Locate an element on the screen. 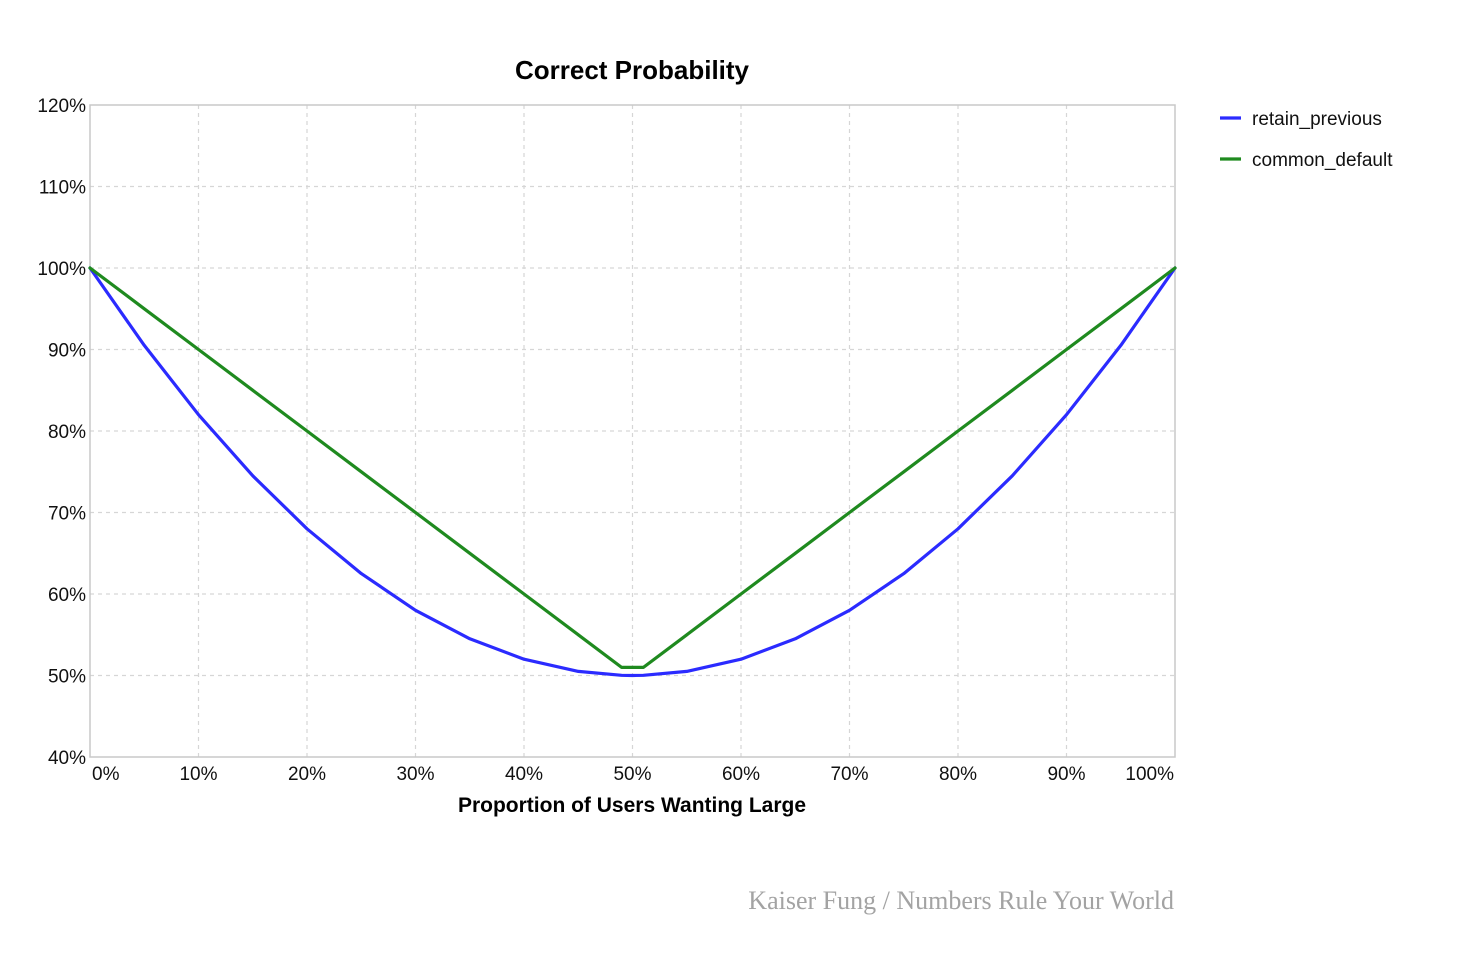 The height and width of the screenshot is (958, 1472). credit-text: Kaiser Fung / Numbers Rule Your World is located at coordinates (961, 900).